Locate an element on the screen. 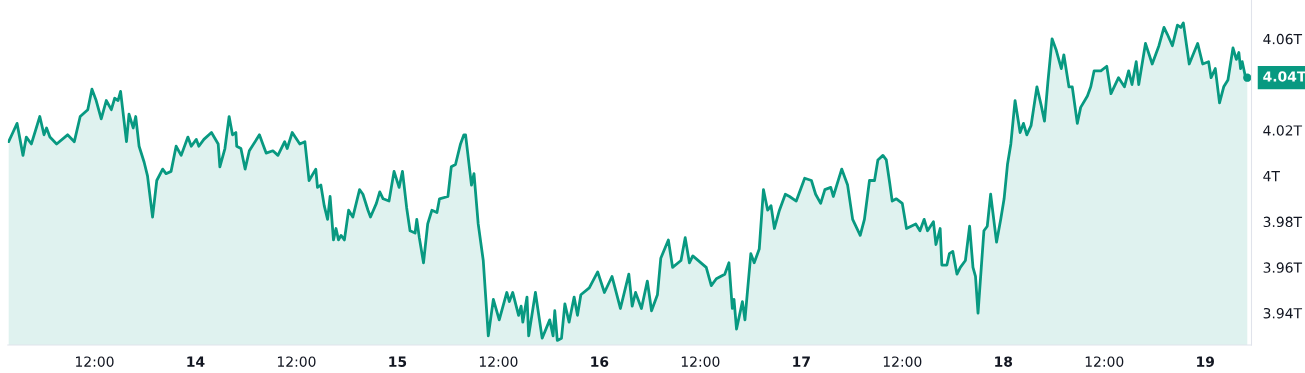 This screenshot has height=373, width=1305. x-tick-label: 16 is located at coordinates (600, 361).